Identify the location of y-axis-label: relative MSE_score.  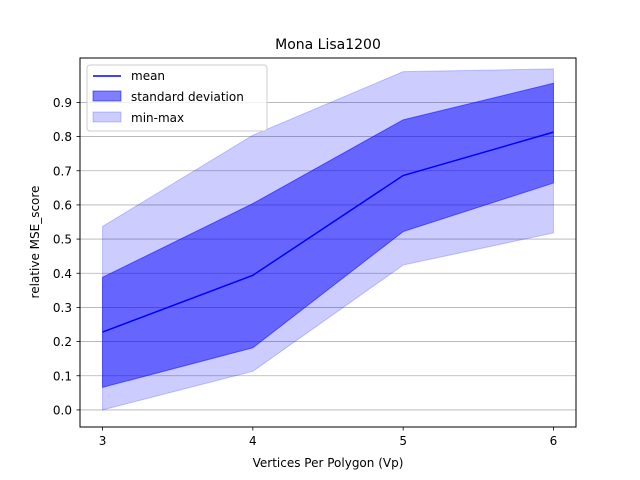
(35, 242).